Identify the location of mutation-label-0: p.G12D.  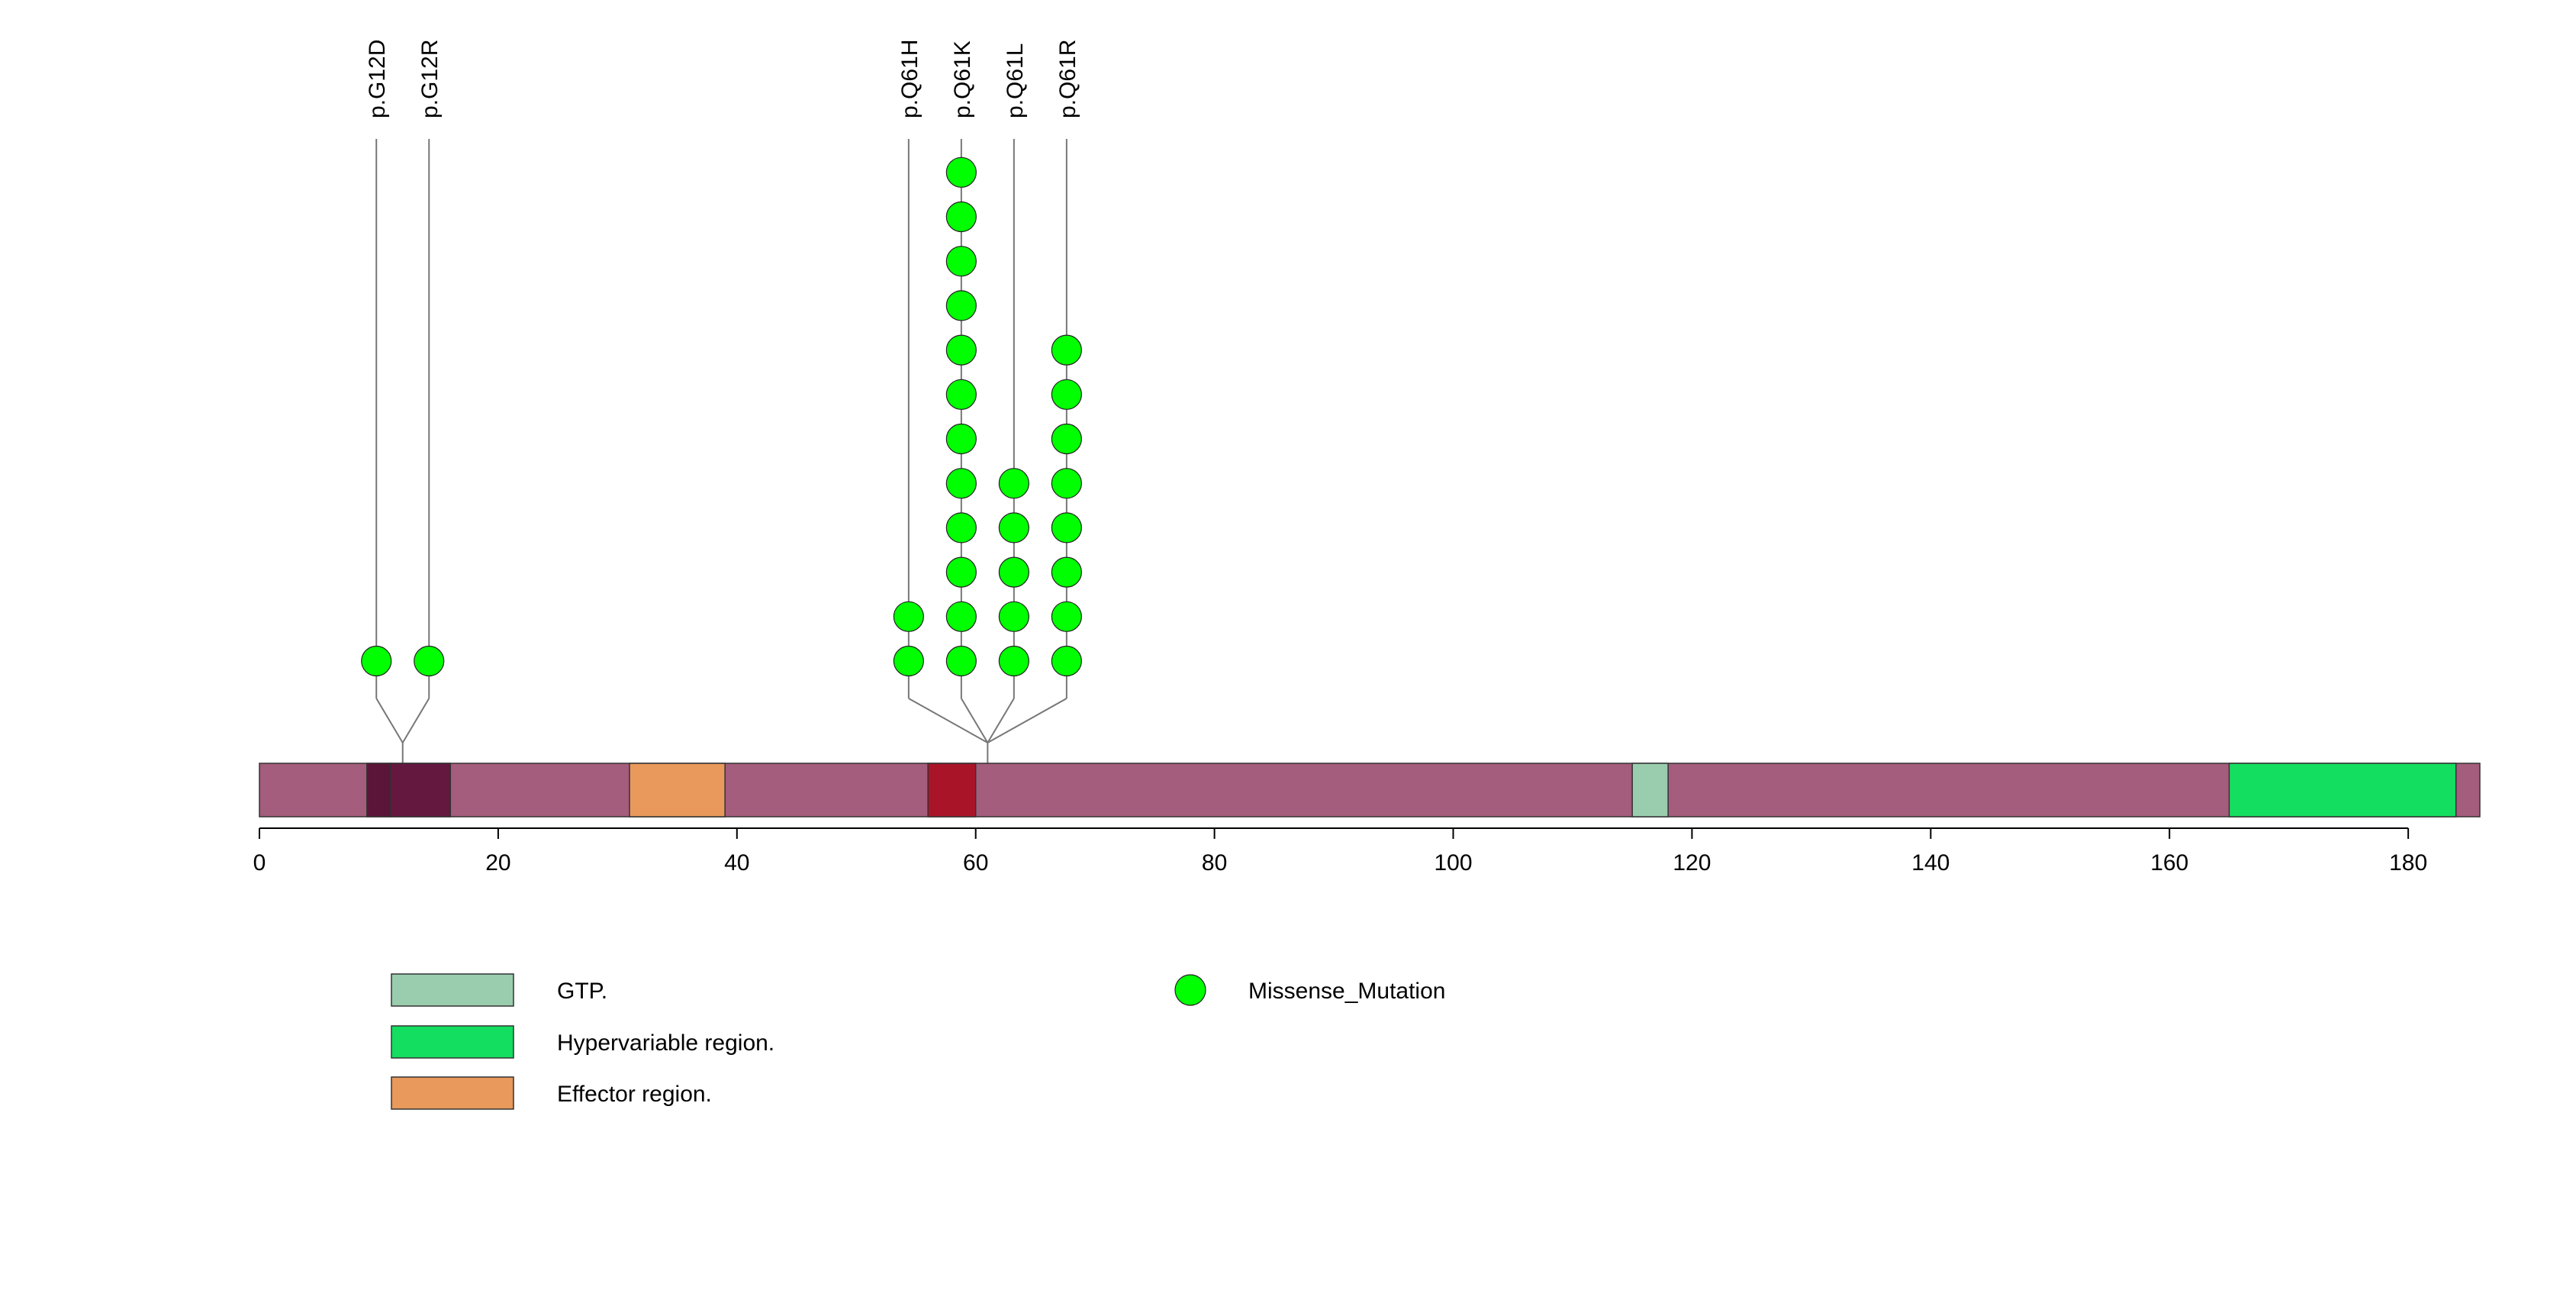
(377, 79).